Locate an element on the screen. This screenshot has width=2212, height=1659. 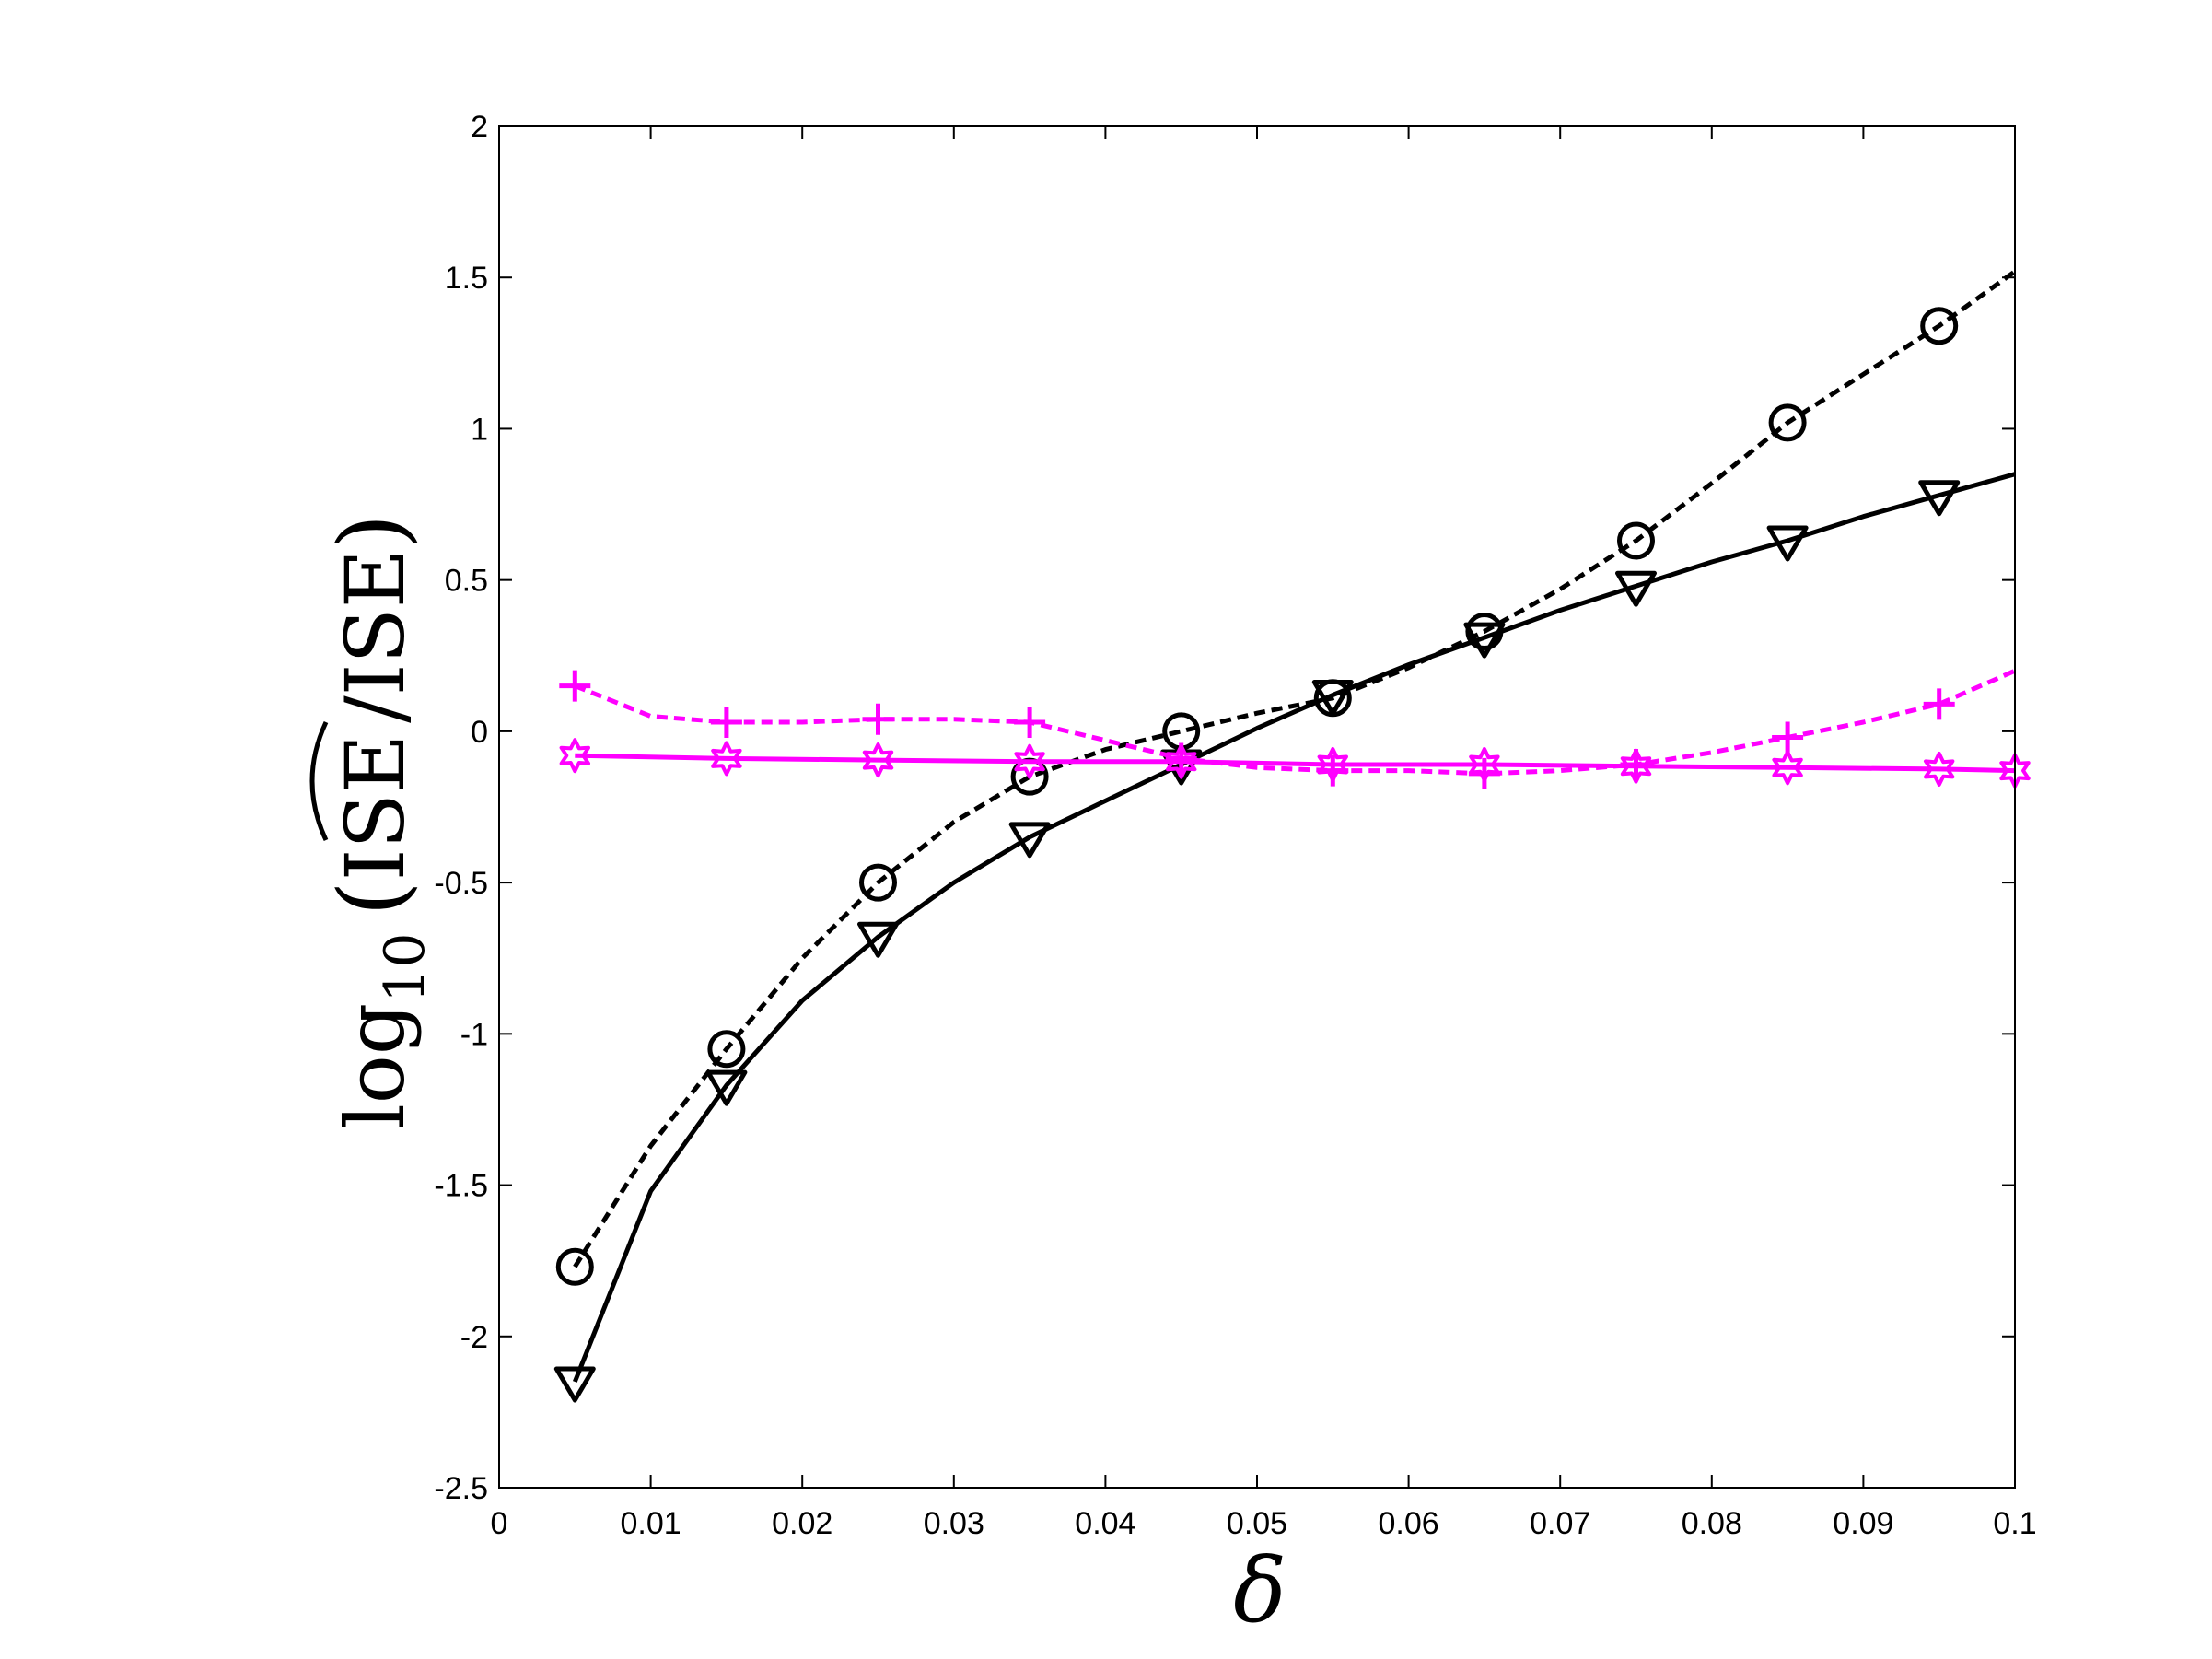
svg-text: log10(ISE/ISE) is located at coordinates (379, 822).